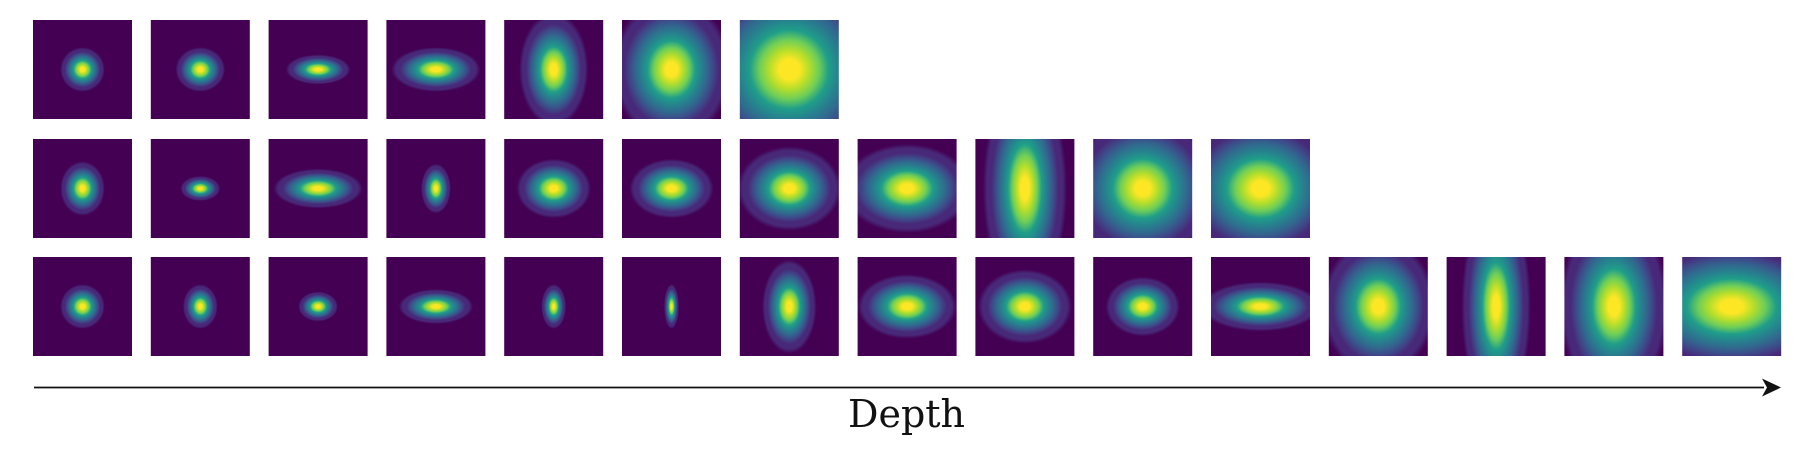 This screenshot has height=451, width=1813. I want to click on depth-axis, so click(907, 387).